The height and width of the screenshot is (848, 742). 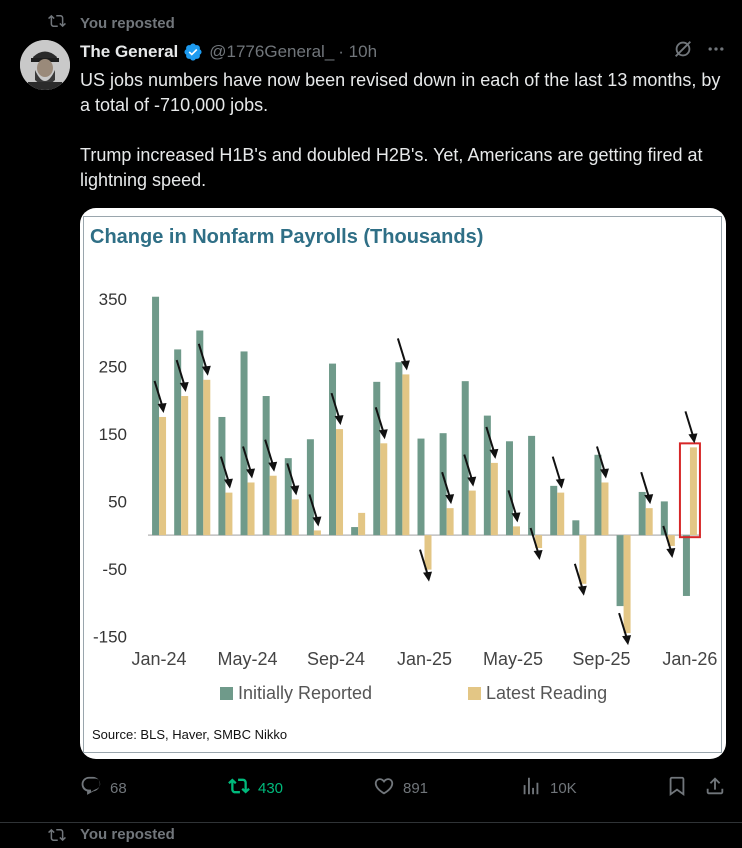 I want to click on author-name: The General, so click(x=129, y=51).